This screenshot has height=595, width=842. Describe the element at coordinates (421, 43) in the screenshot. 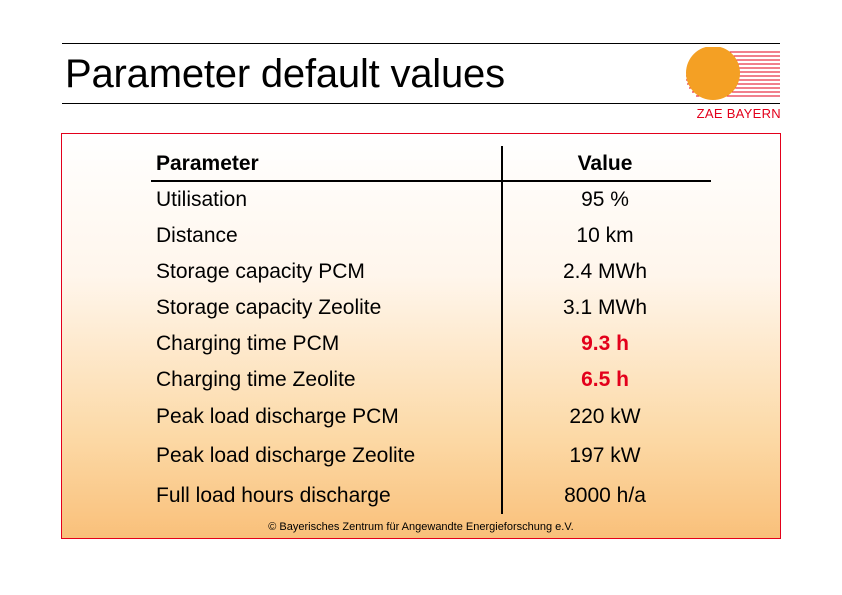

I see `title-top-rule` at that location.